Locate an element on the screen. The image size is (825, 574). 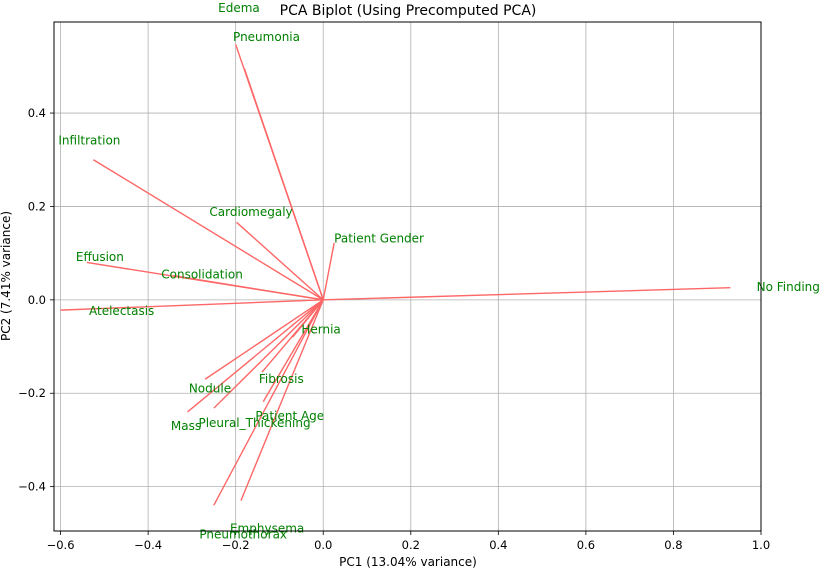
loading-label-fibrosis: Fibrosis is located at coordinates (281, 379).